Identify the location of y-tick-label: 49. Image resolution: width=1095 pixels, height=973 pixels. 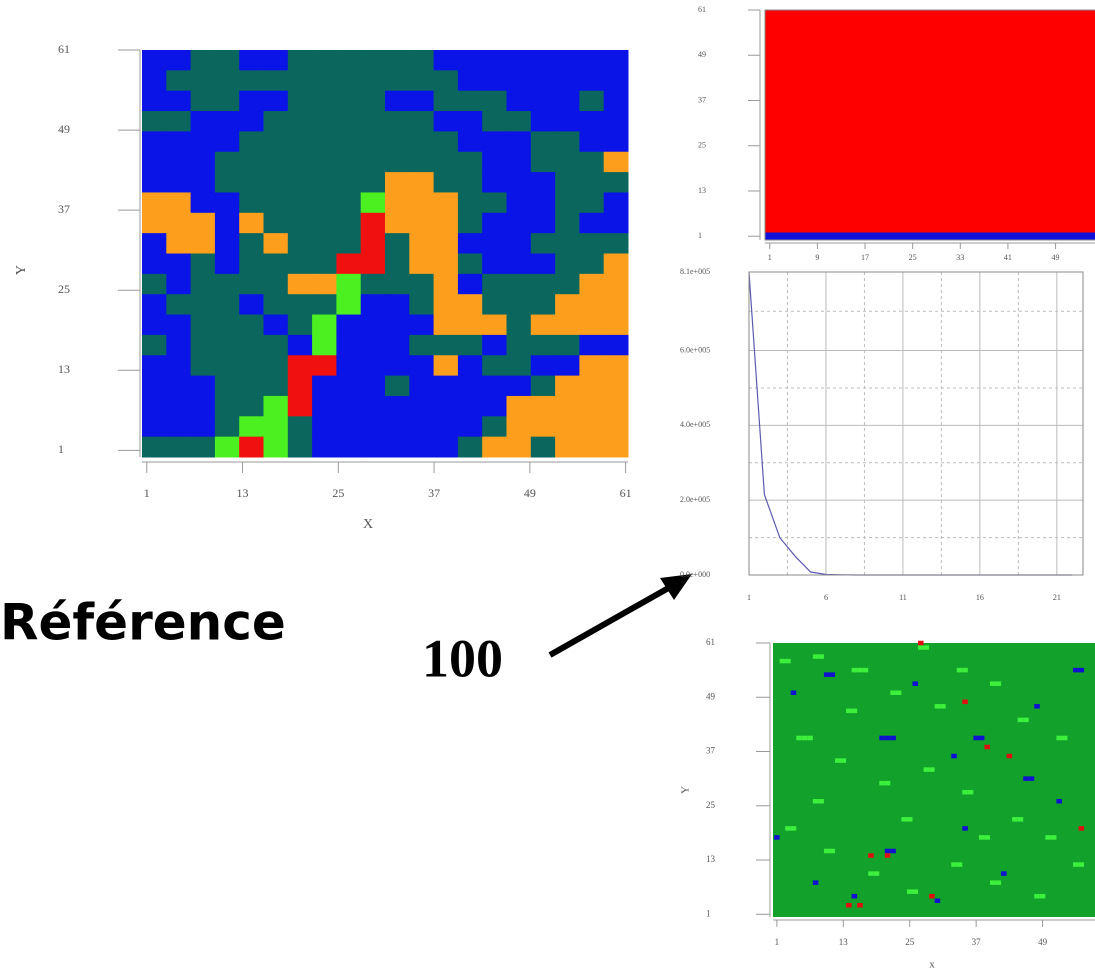
(711, 696).